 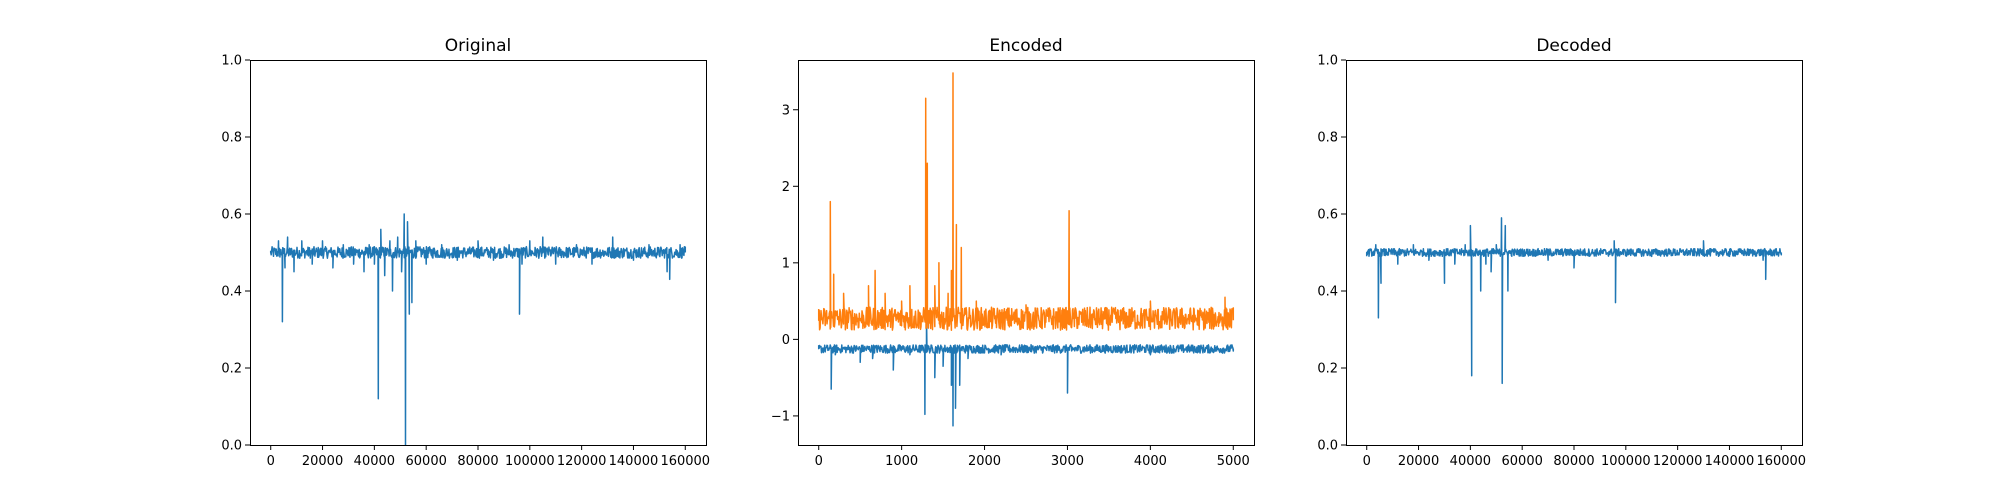 What do you see at coordinates (1367, 461) in the screenshot?
I see `x-tick-label-decoded: 0` at bounding box center [1367, 461].